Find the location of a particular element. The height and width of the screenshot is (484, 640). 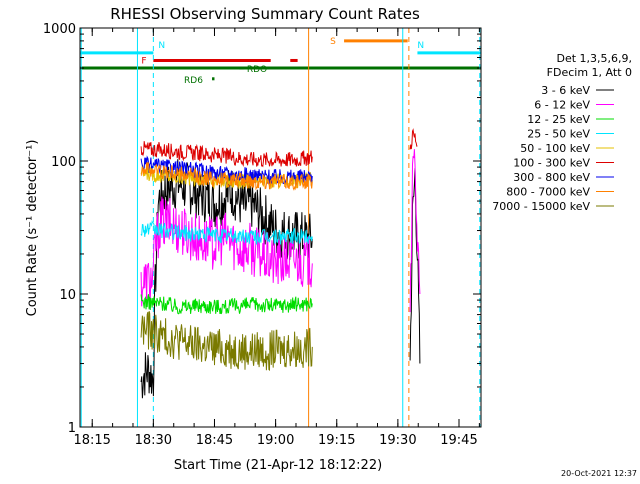

footer-date: 20-Oct-2021 12:37 is located at coordinates (599, 473).